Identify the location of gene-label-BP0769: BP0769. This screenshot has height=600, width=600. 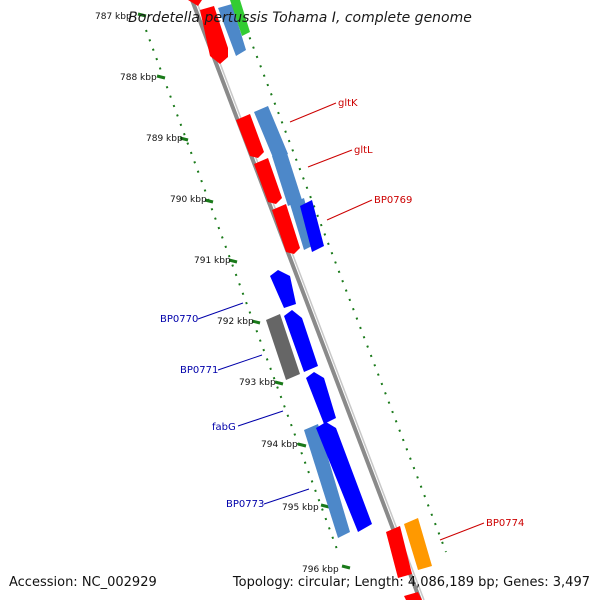
(393, 200).